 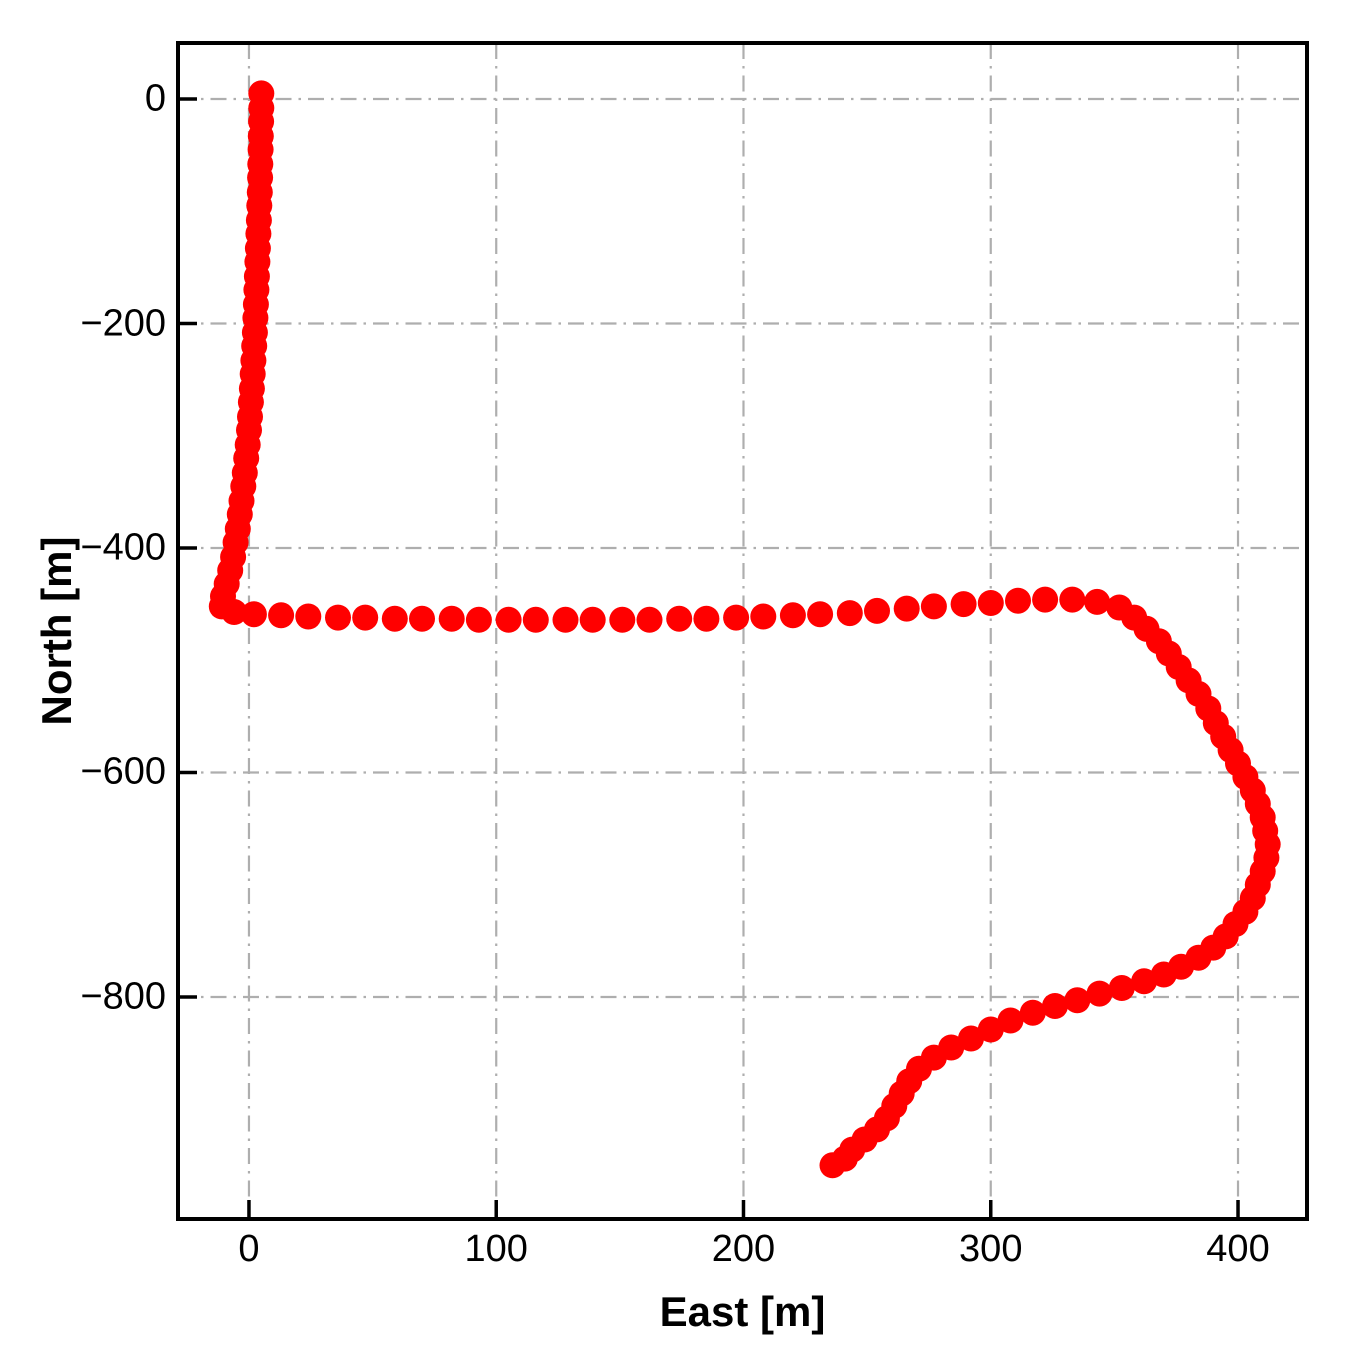 I want to click on x-tick-label: 100, so click(x=496, y=1249).